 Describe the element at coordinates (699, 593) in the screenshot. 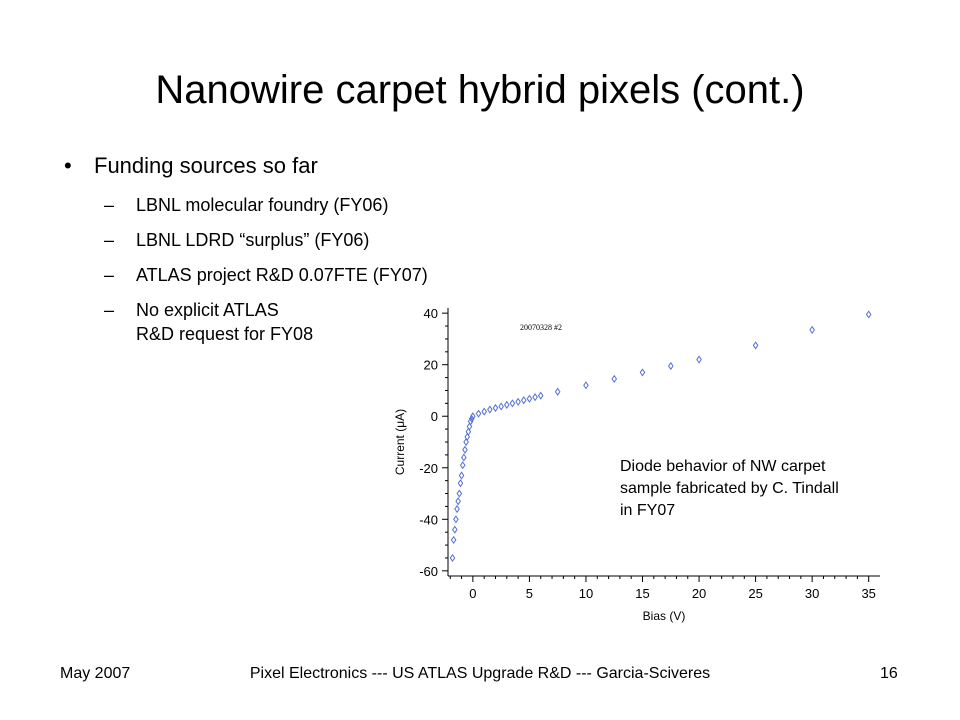

I see `x-tick-label: 20` at that location.